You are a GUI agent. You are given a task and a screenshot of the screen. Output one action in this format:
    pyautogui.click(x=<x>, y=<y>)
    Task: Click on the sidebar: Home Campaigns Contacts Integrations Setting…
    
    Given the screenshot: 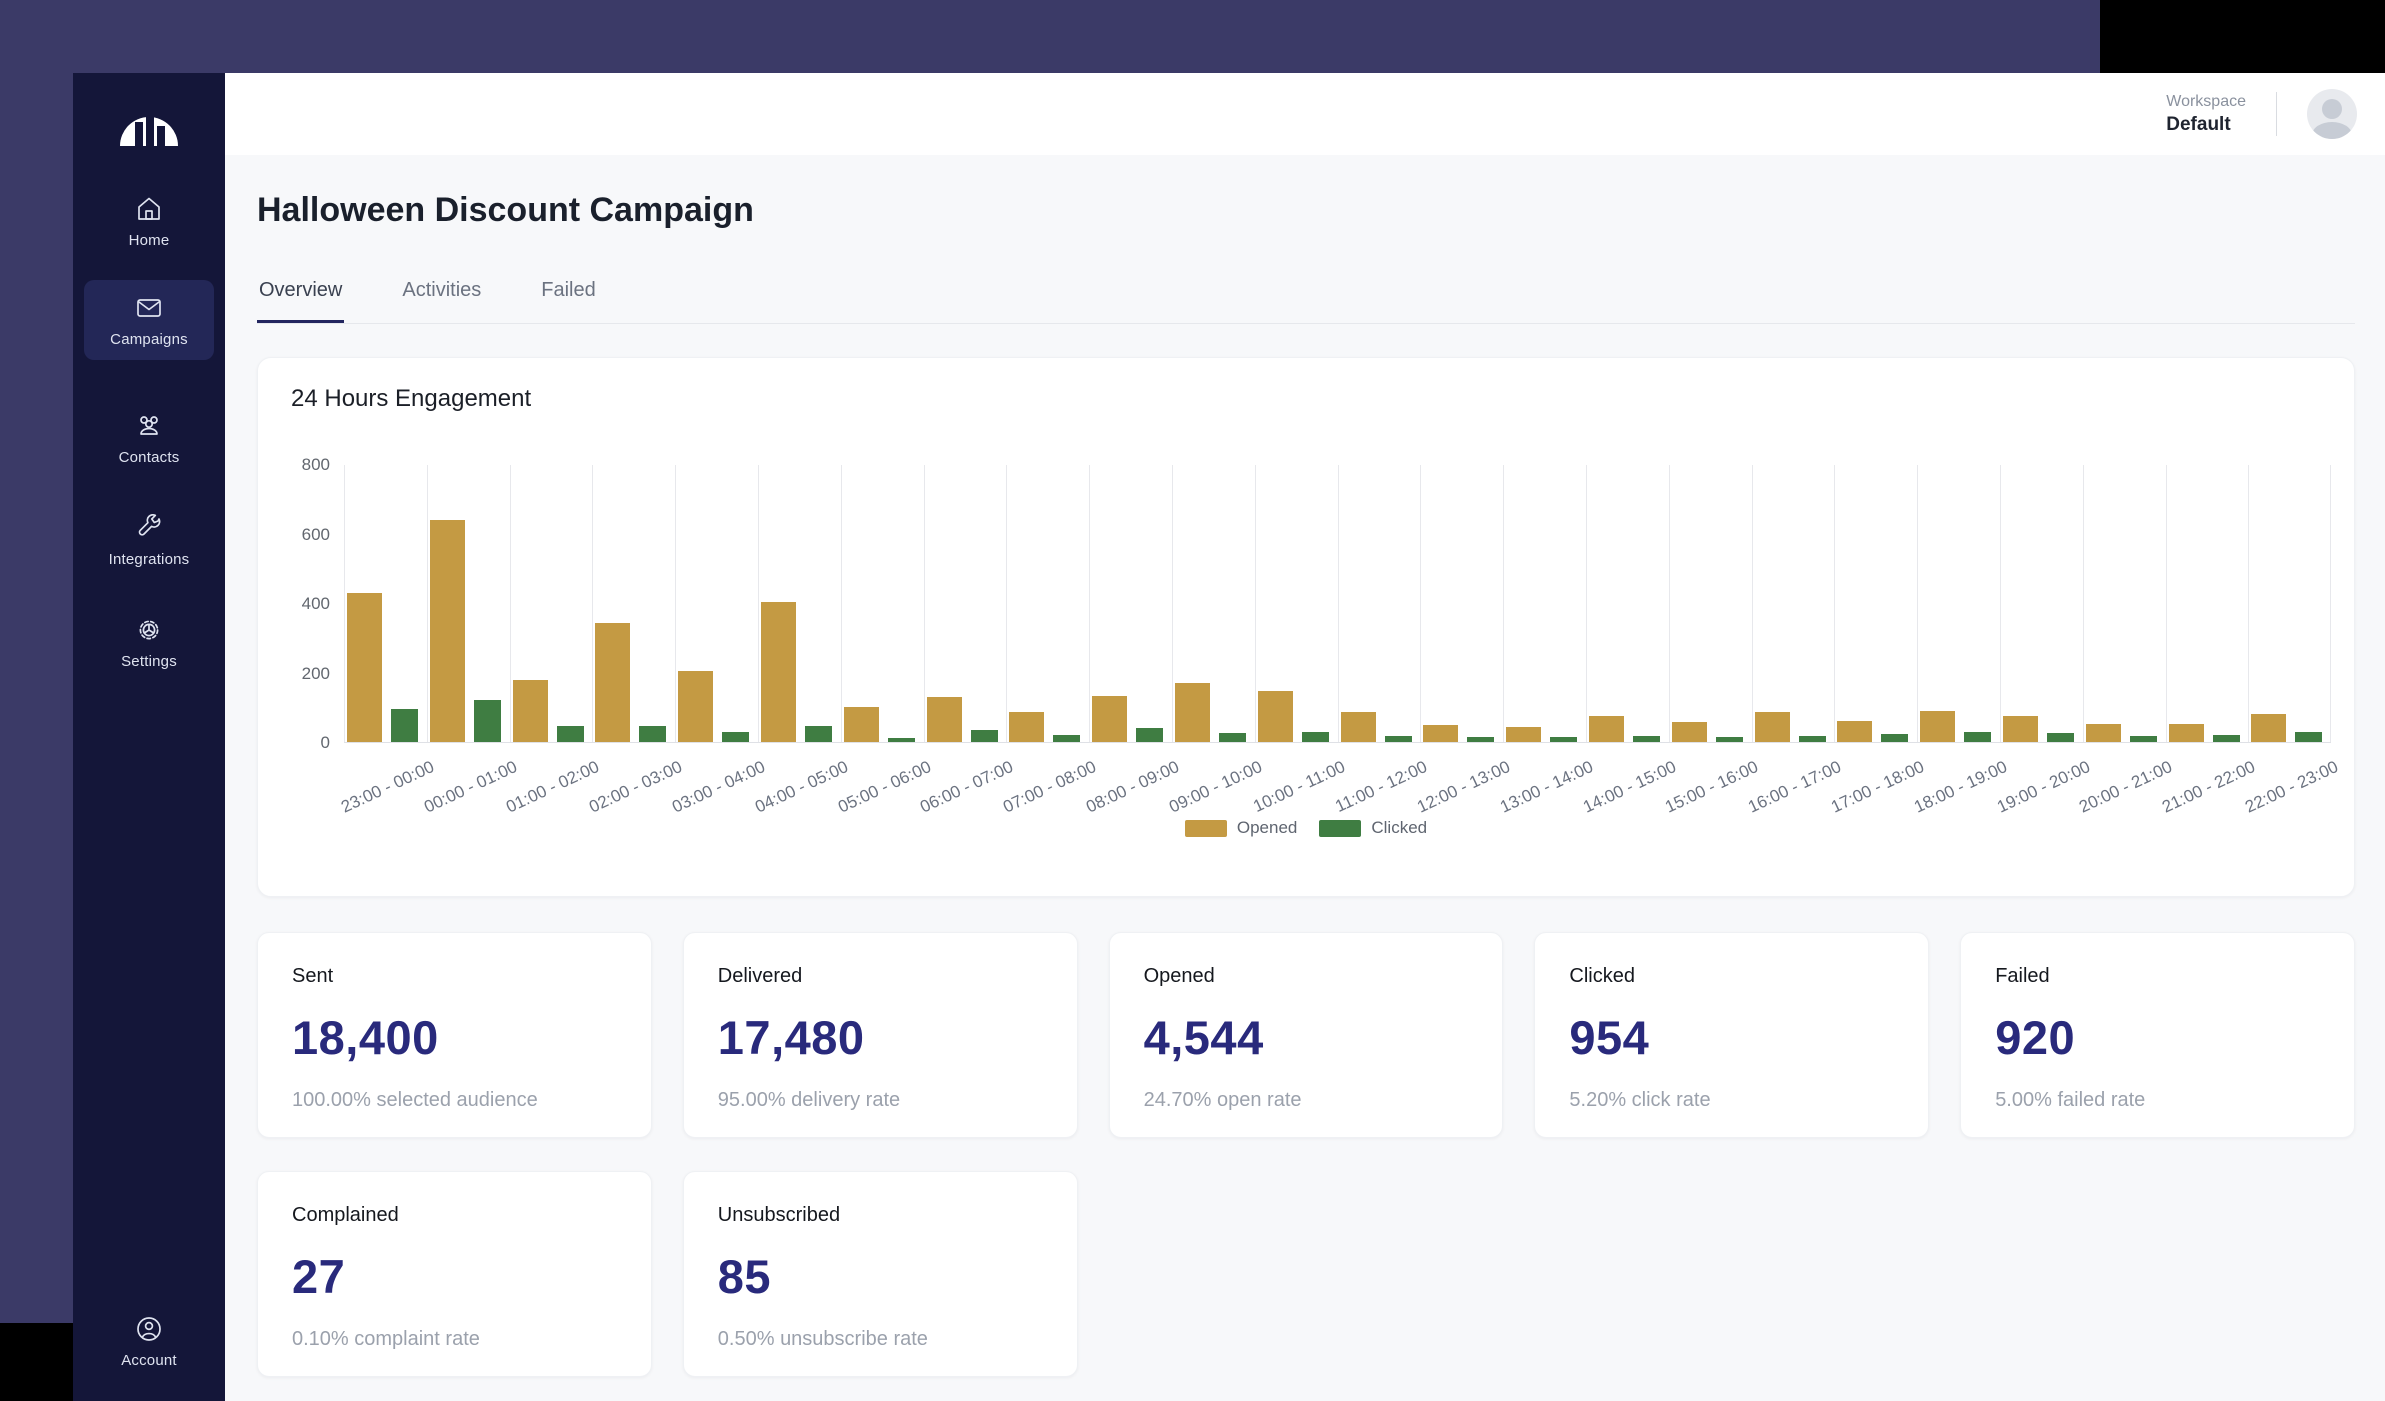 What is the action you would take?
    pyautogui.click(x=149, y=737)
    